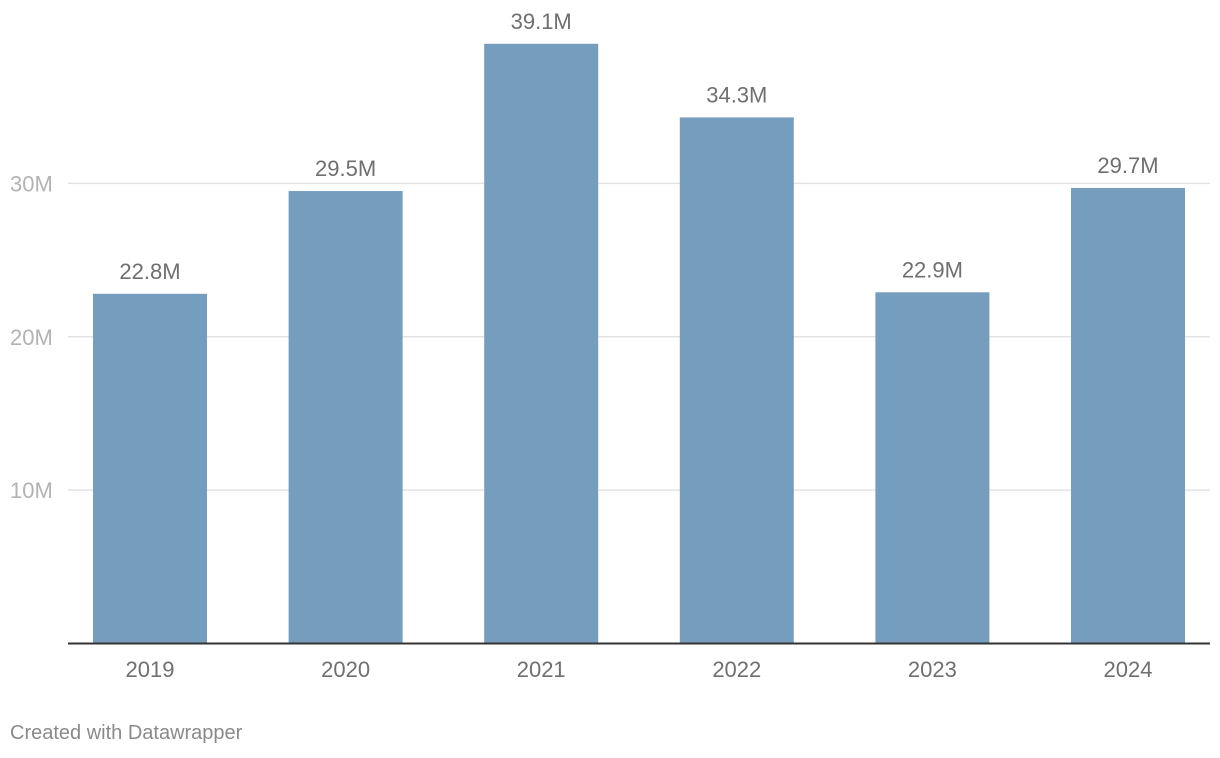 This screenshot has width=1220, height=758. I want to click on x-tick-label: 2023, so click(932, 669).